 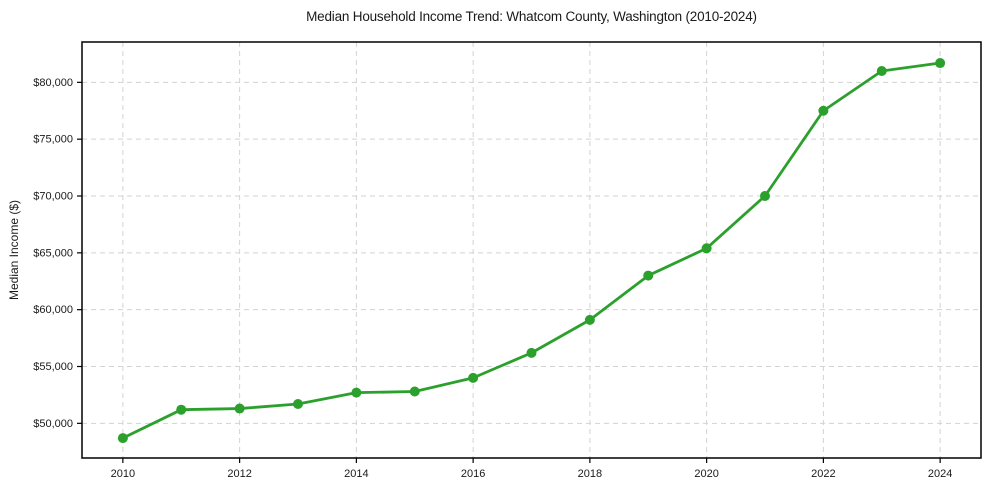 I want to click on x-tick-label: 2012, so click(x=239, y=474).